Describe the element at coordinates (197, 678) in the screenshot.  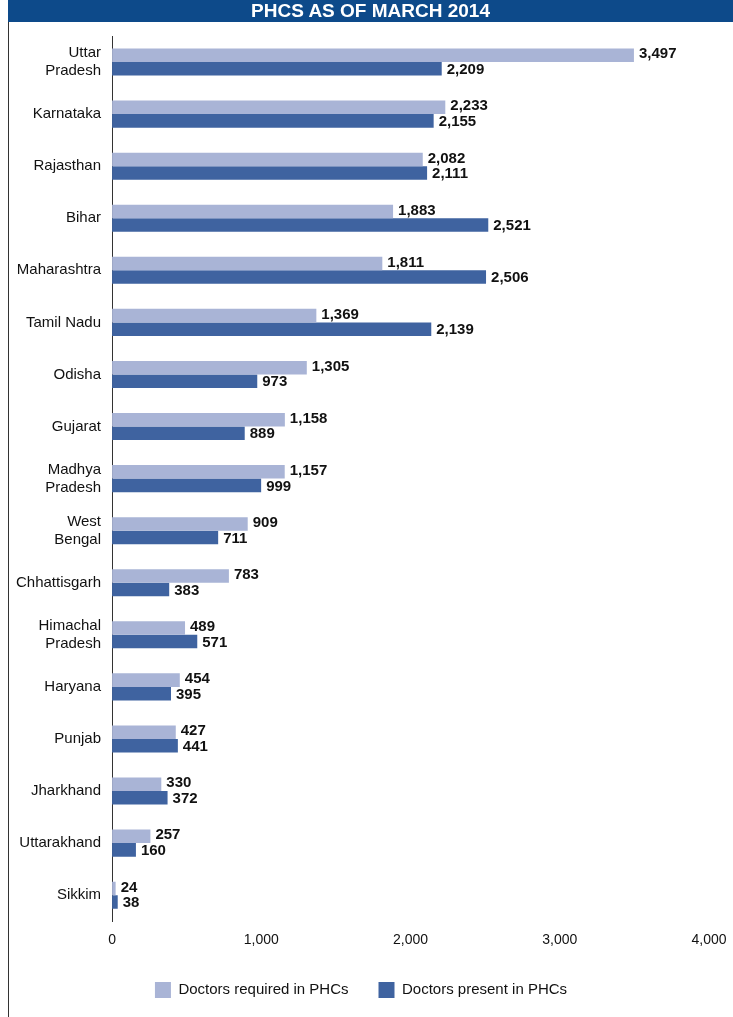
I see `data-label: 454` at that location.